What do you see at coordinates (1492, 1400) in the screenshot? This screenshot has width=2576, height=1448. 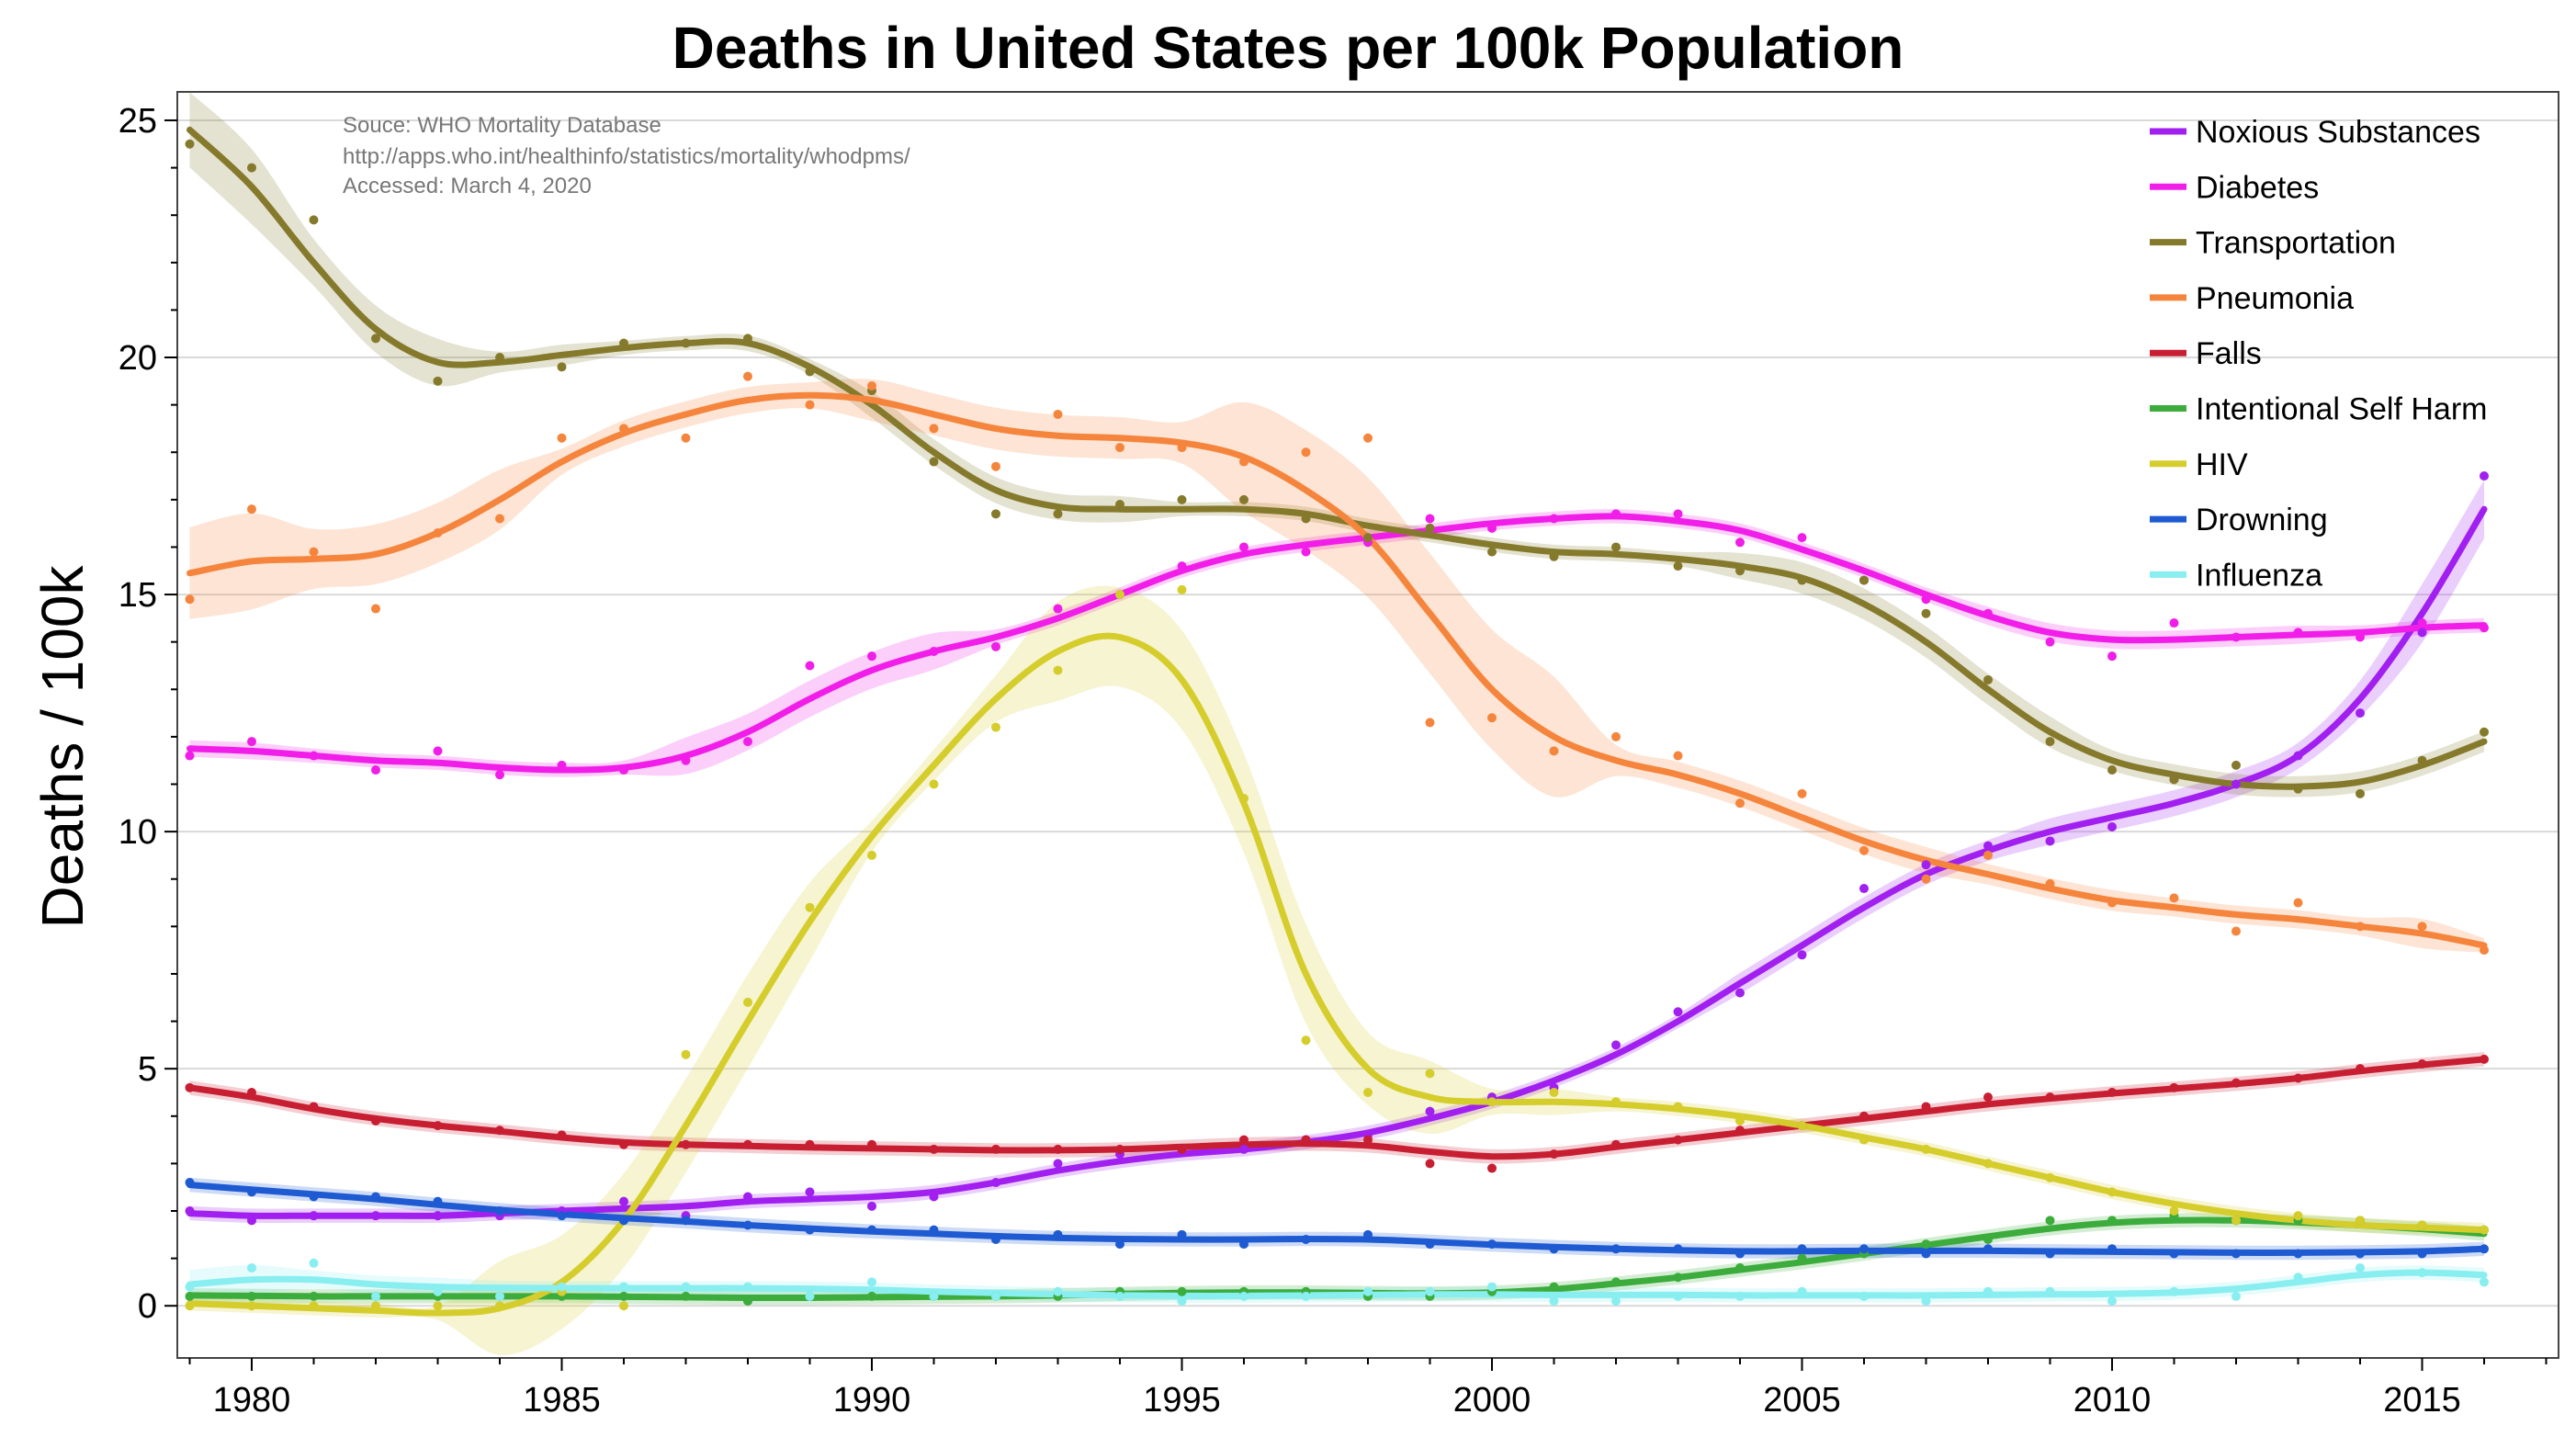 I see `x-tick-label: 2000` at bounding box center [1492, 1400].